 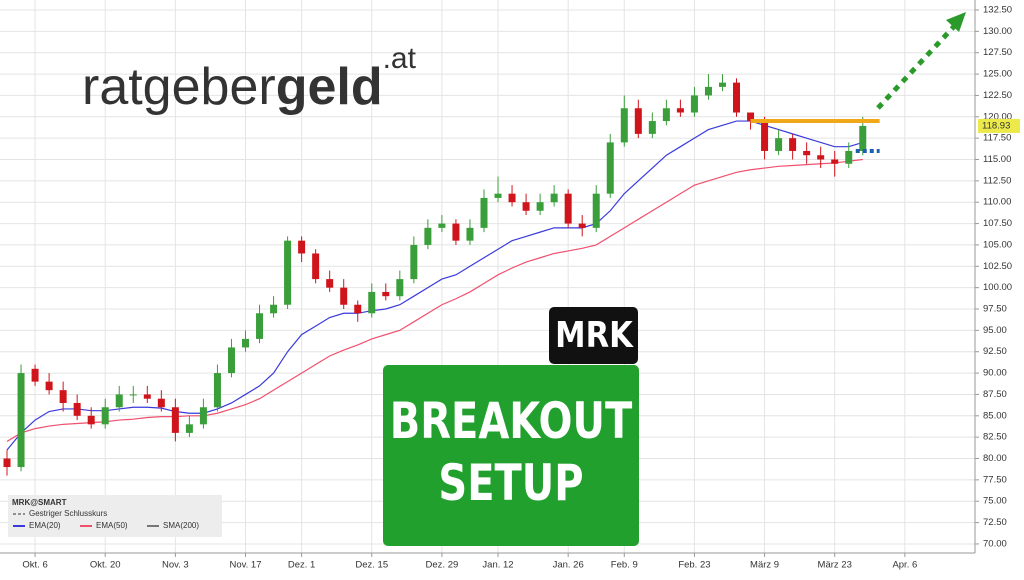 What do you see at coordinates (995, 437) in the screenshot?
I see `y-tick-label: 82.50` at bounding box center [995, 437].